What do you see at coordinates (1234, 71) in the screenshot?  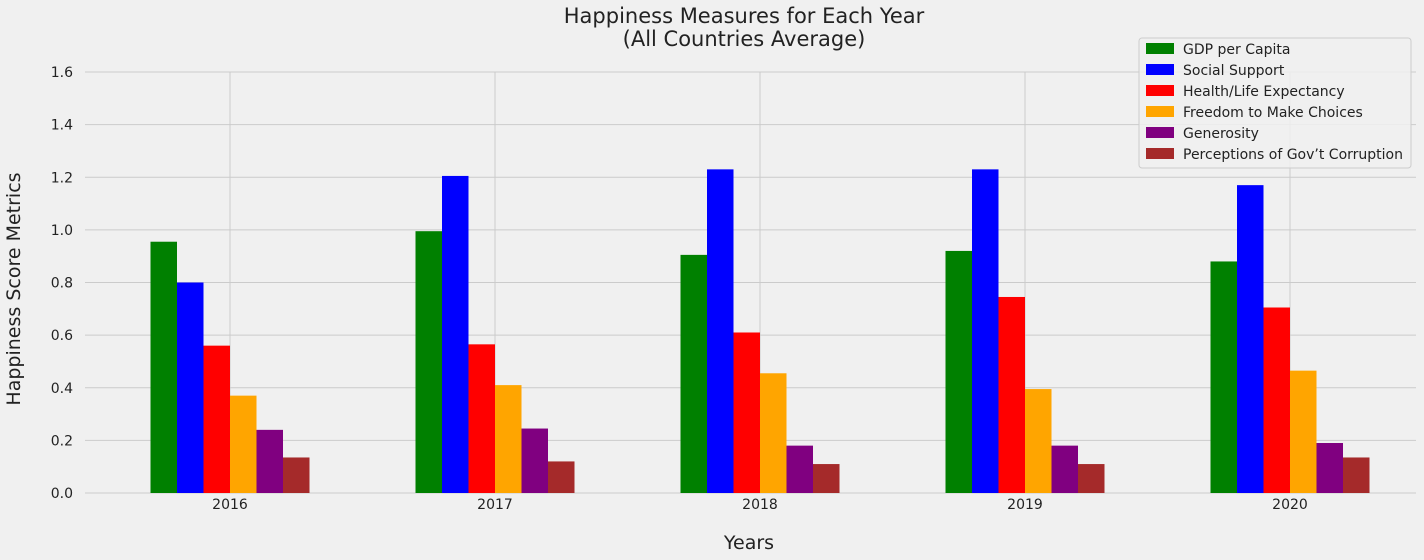 I see `legend-entry: Social Support` at bounding box center [1234, 71].